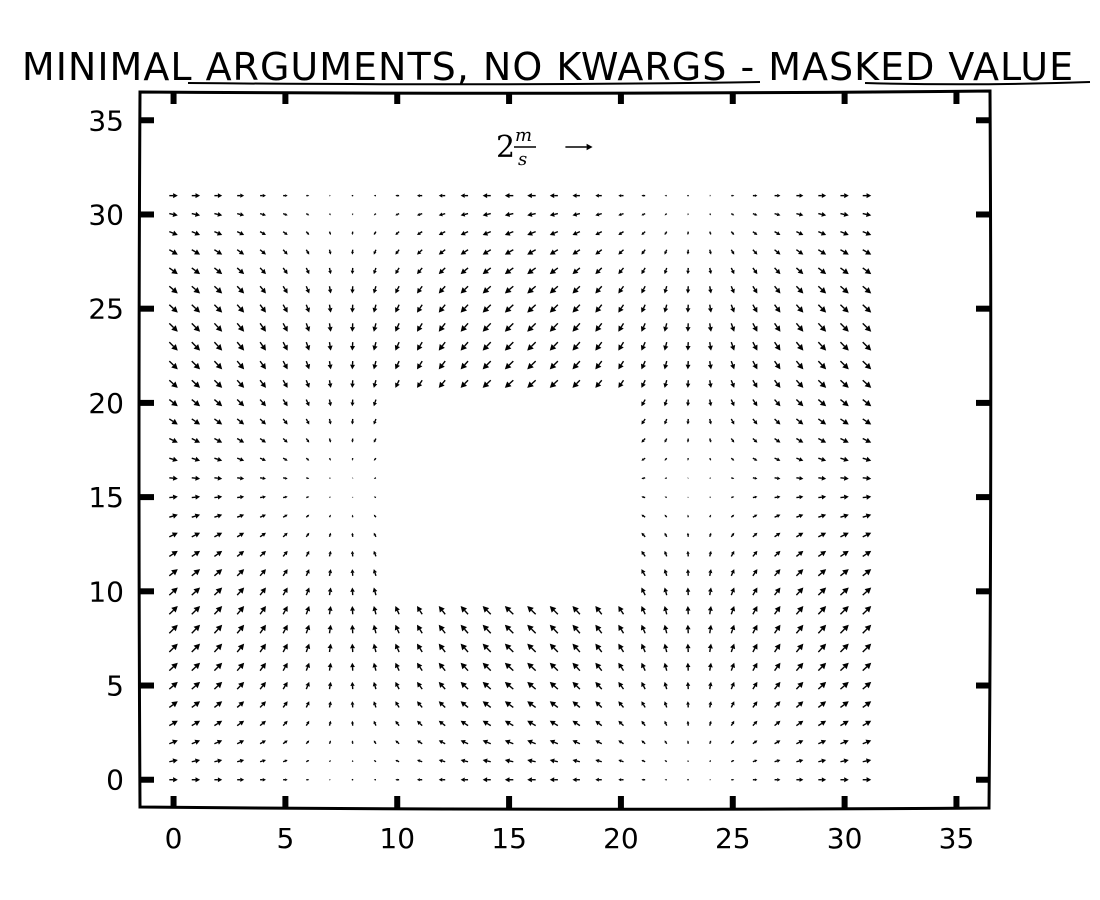 The height and width of the screenshot is (900, 1100). Describe the element at coordinates (106, 591) in the screenshot. I see `y-tick-label: 10` at that location.